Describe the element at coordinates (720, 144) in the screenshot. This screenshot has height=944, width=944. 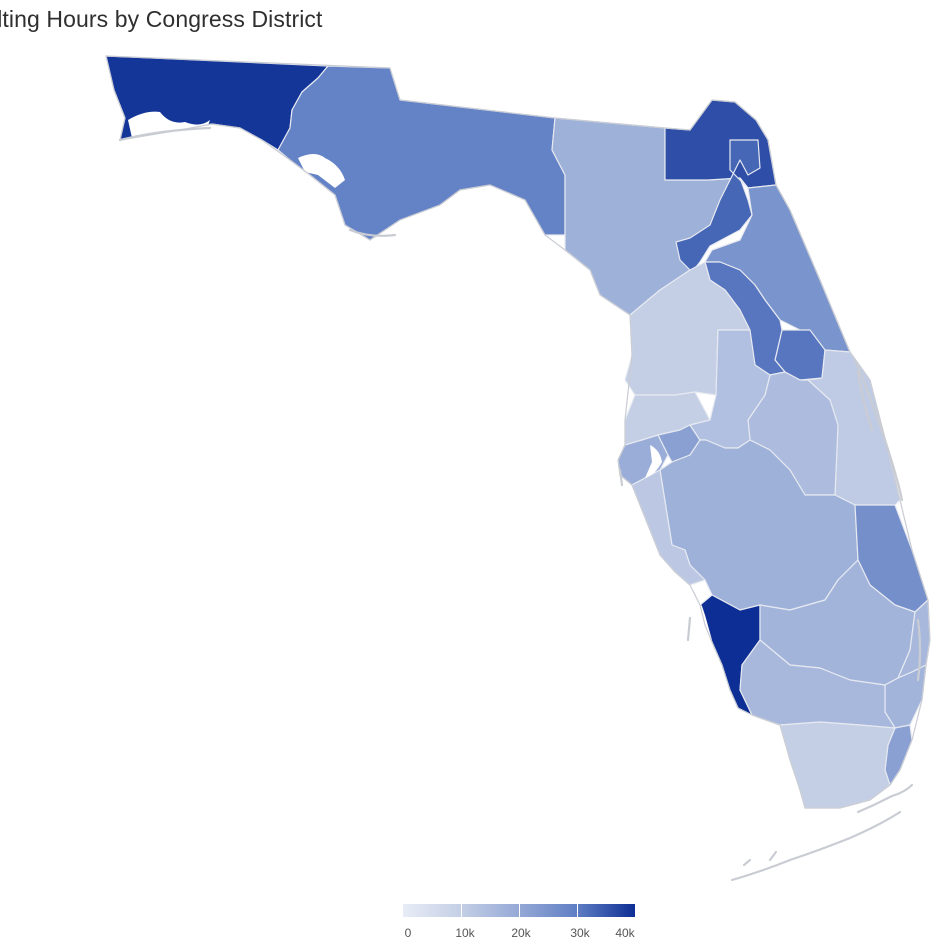
I see `district-D4` at that location.